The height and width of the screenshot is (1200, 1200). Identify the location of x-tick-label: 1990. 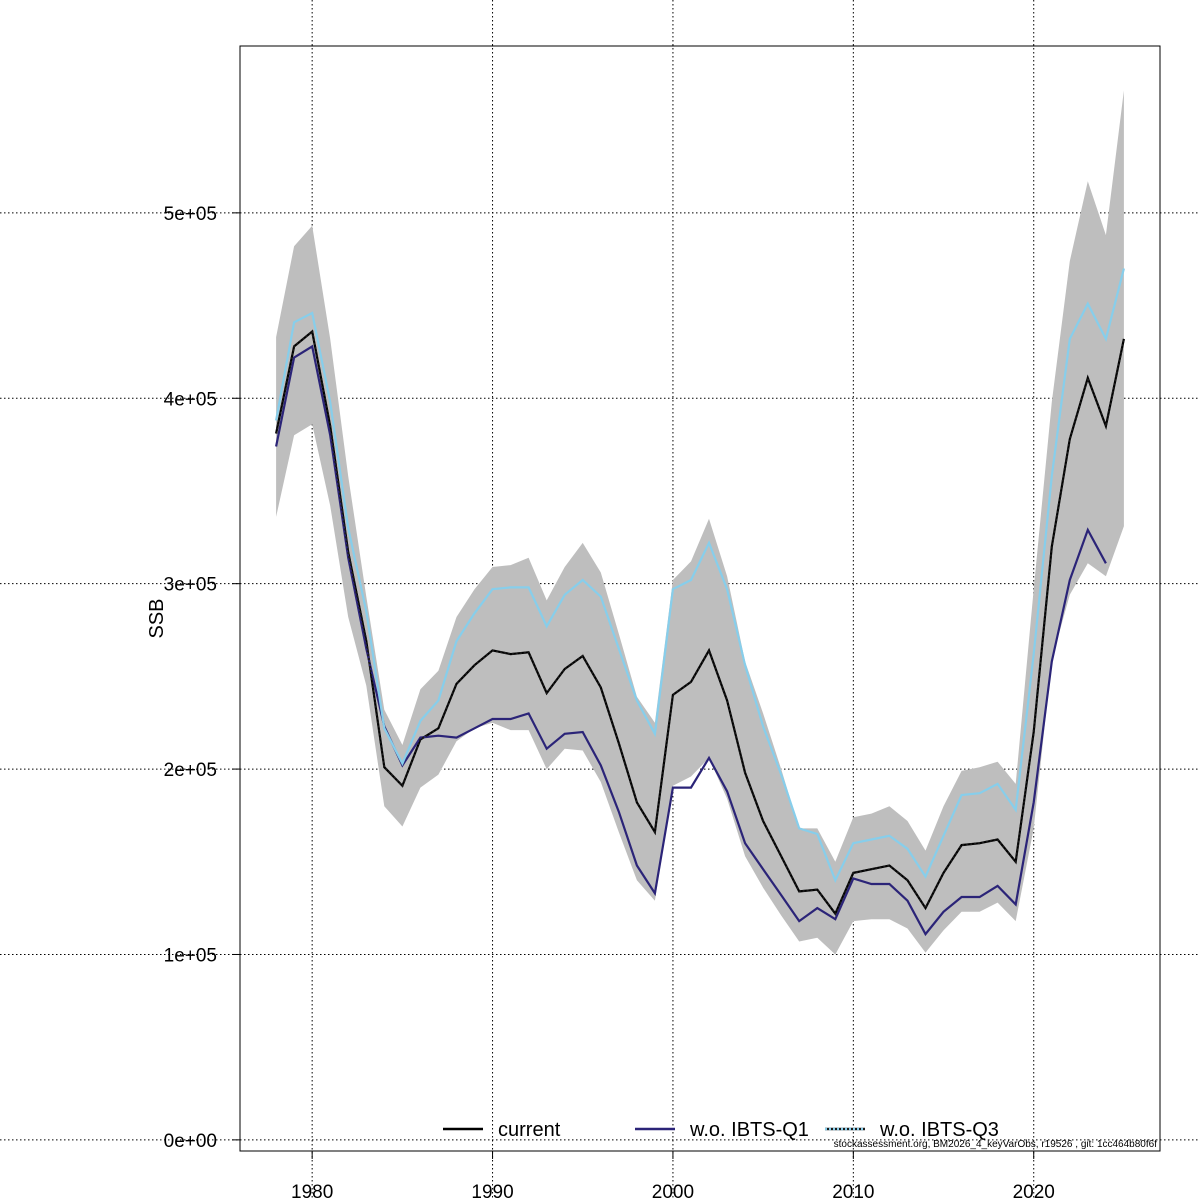
(492, 1191).